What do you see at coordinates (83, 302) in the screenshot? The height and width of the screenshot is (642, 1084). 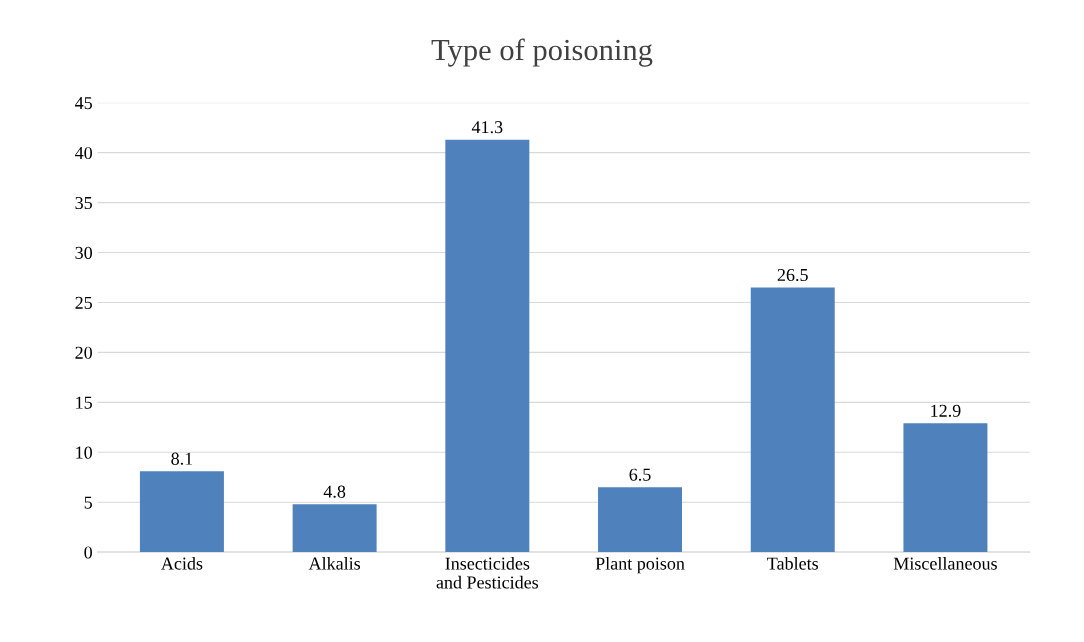 I see `y-tick-label: 25` at bounding box center [83, 302].